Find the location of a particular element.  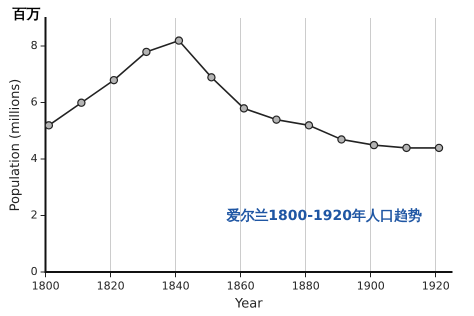

y-tick-label: 4 is located at coordinates (34, 159).